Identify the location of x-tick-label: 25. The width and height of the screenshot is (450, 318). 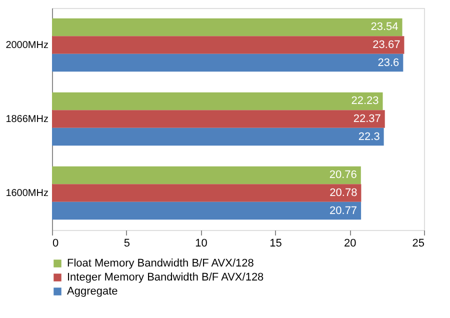
(418, 244).